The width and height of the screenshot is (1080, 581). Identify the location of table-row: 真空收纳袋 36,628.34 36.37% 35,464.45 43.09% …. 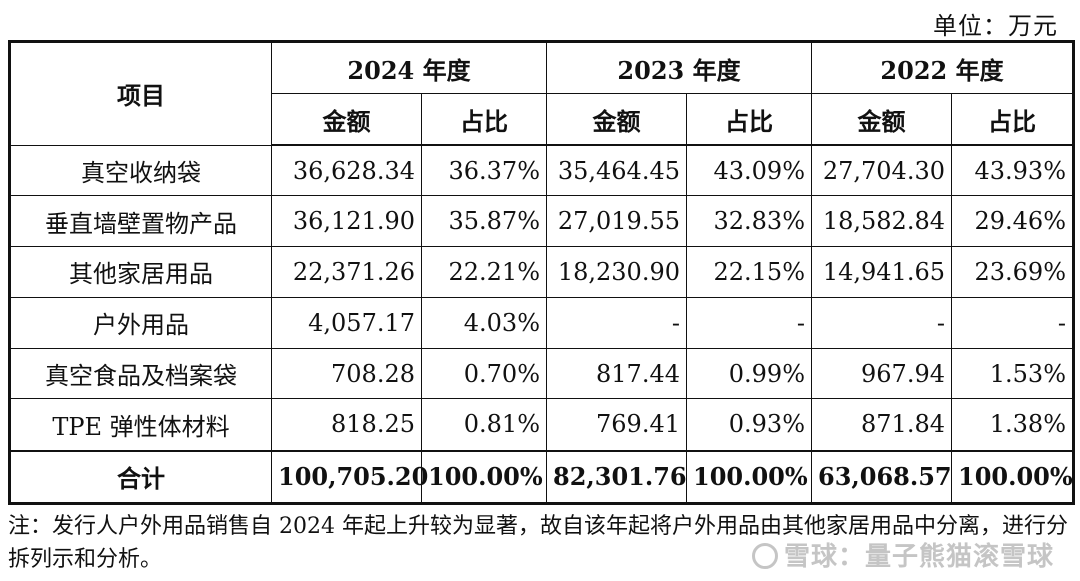
(541, 170).